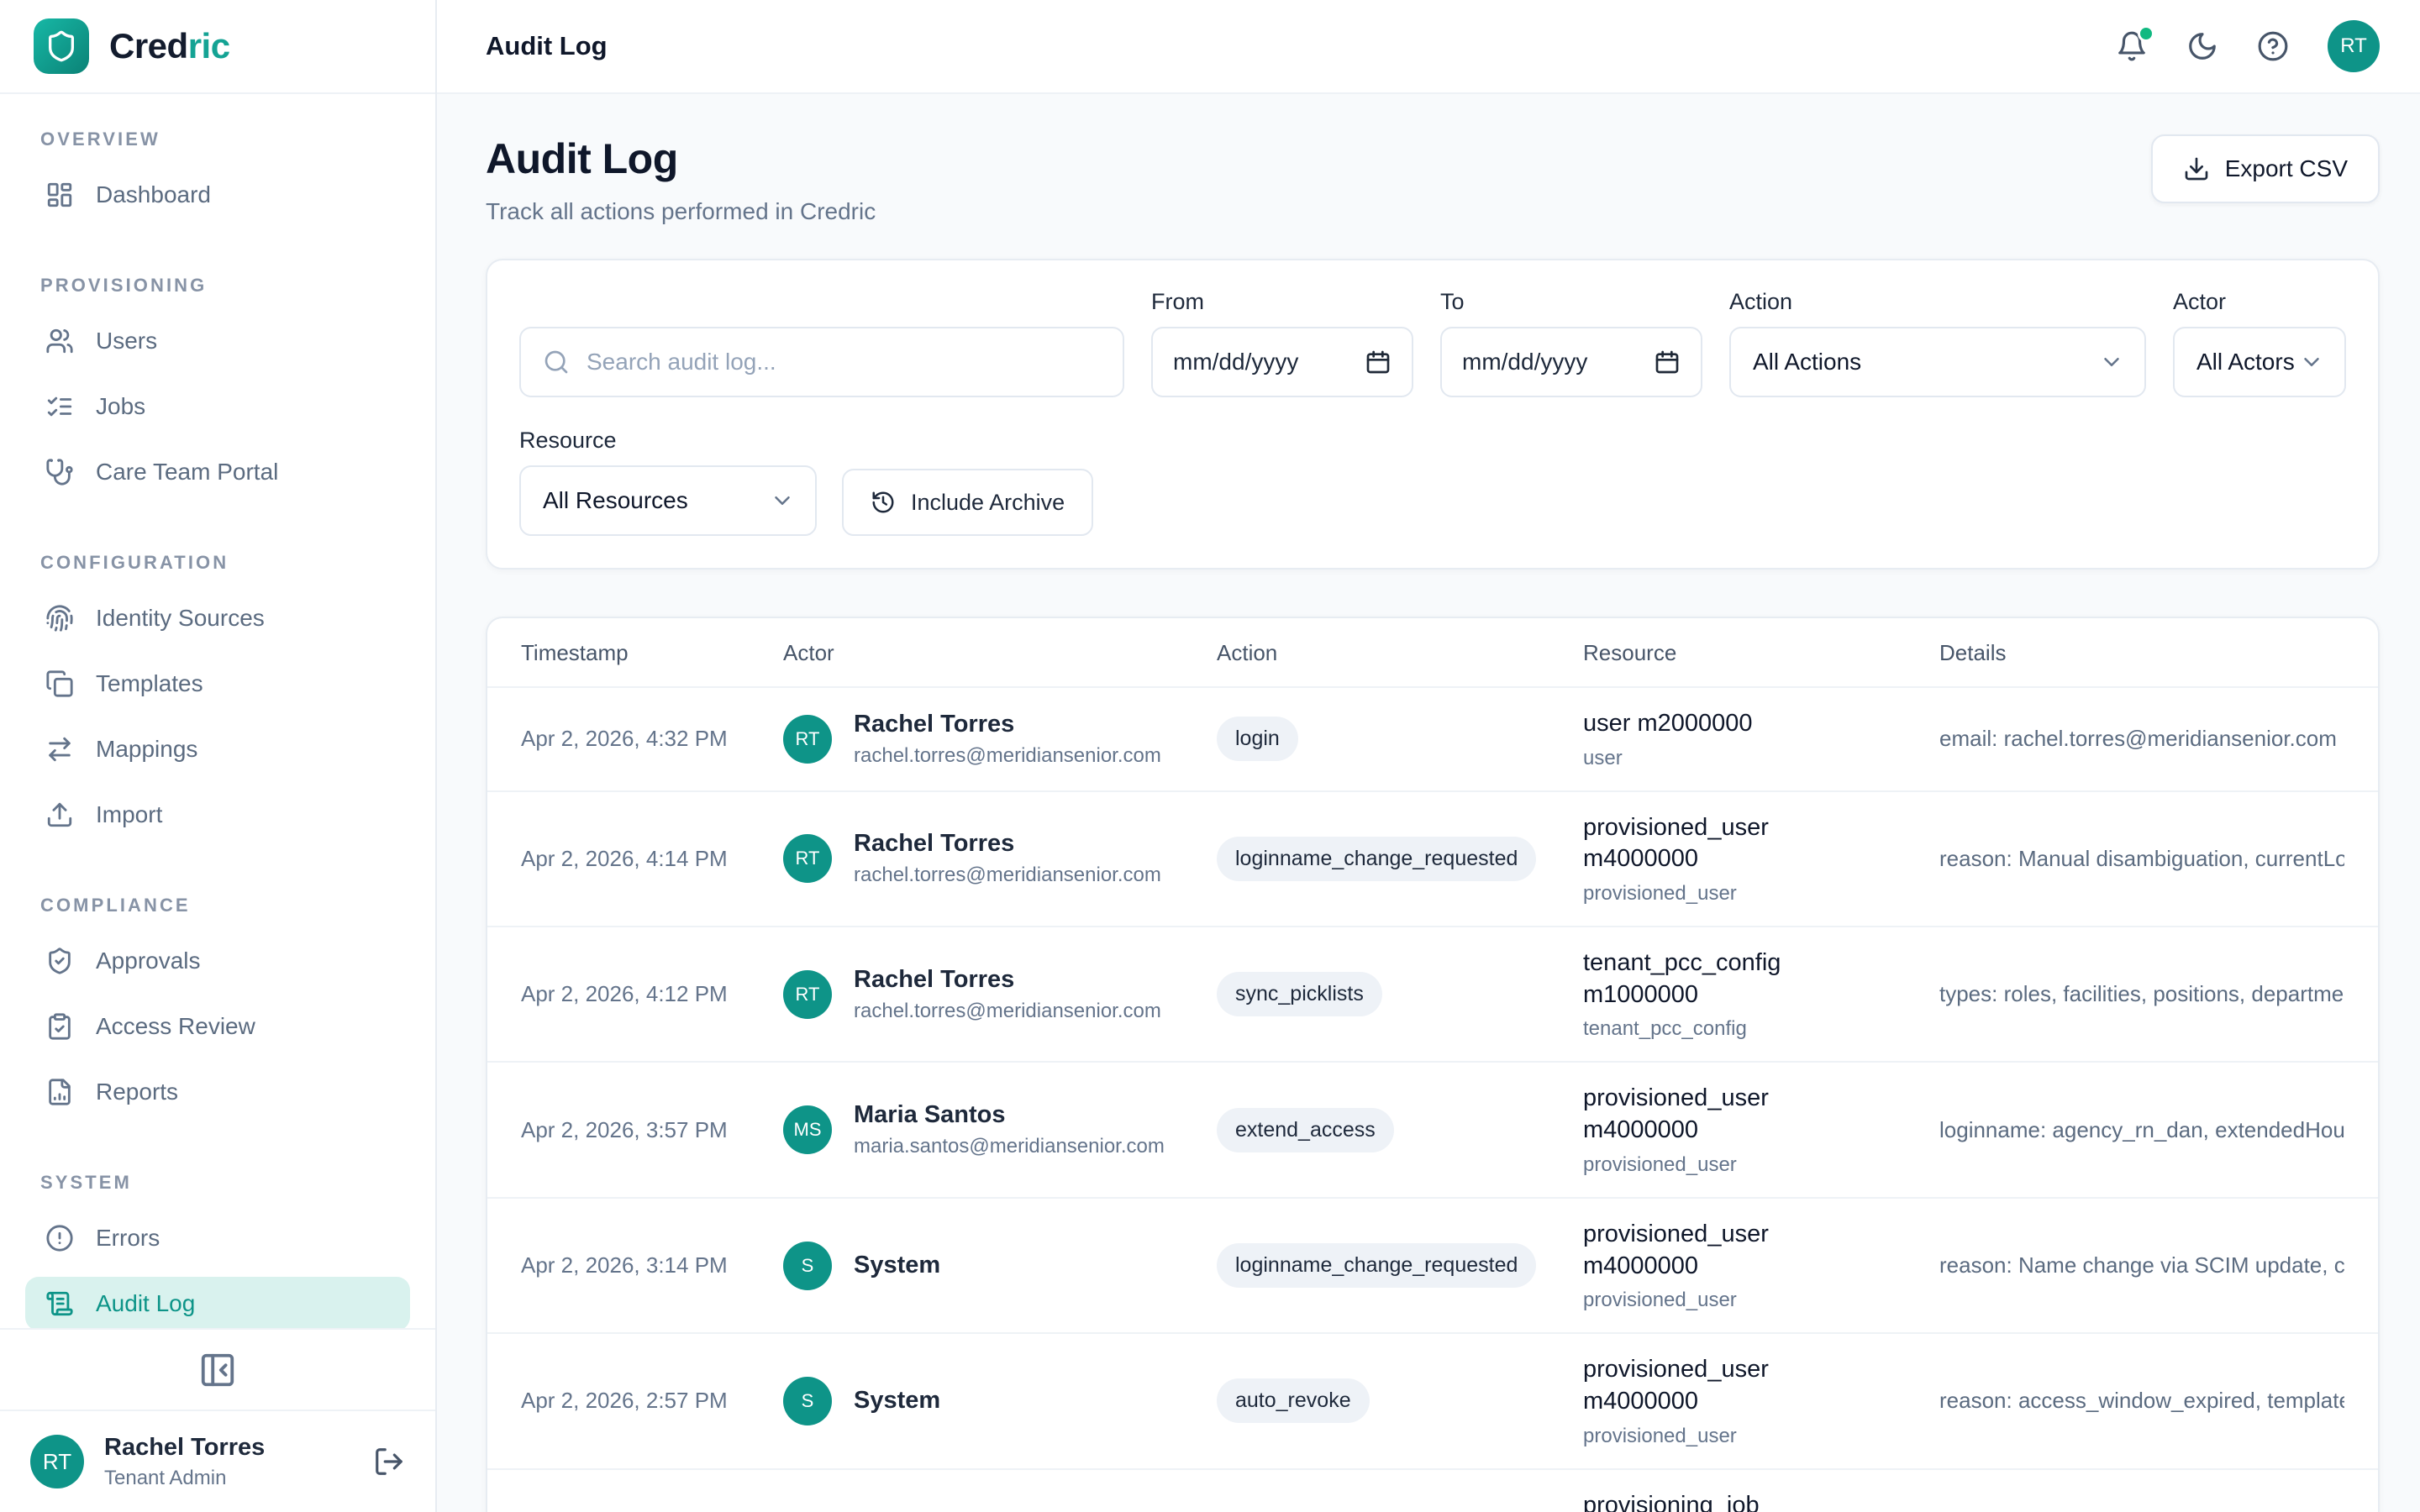  I want to click on fingerprint-icon, so click(60, 618).